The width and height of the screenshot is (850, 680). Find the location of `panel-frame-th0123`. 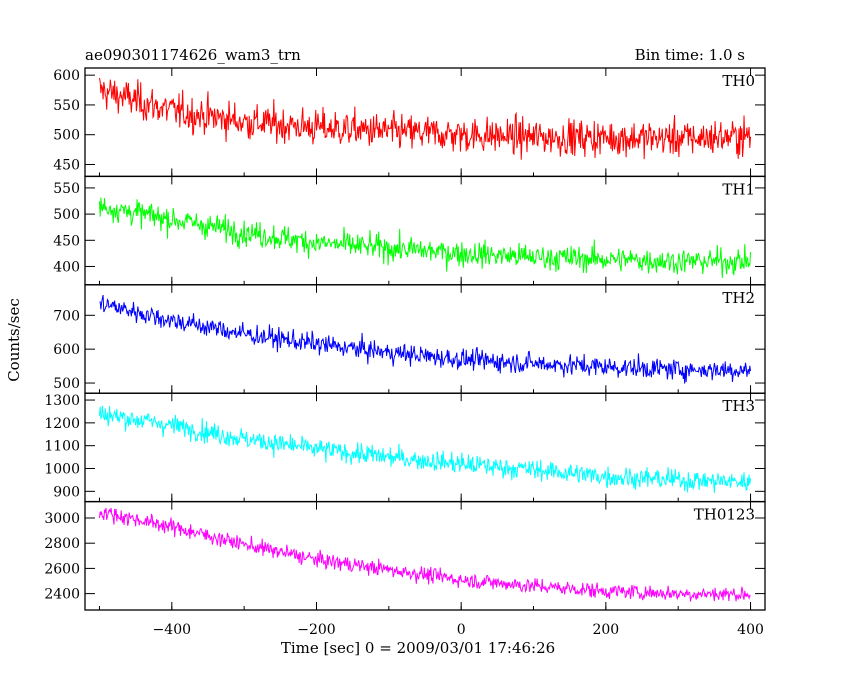

panel-frame-th0123 is located at coordinates (425, 555).